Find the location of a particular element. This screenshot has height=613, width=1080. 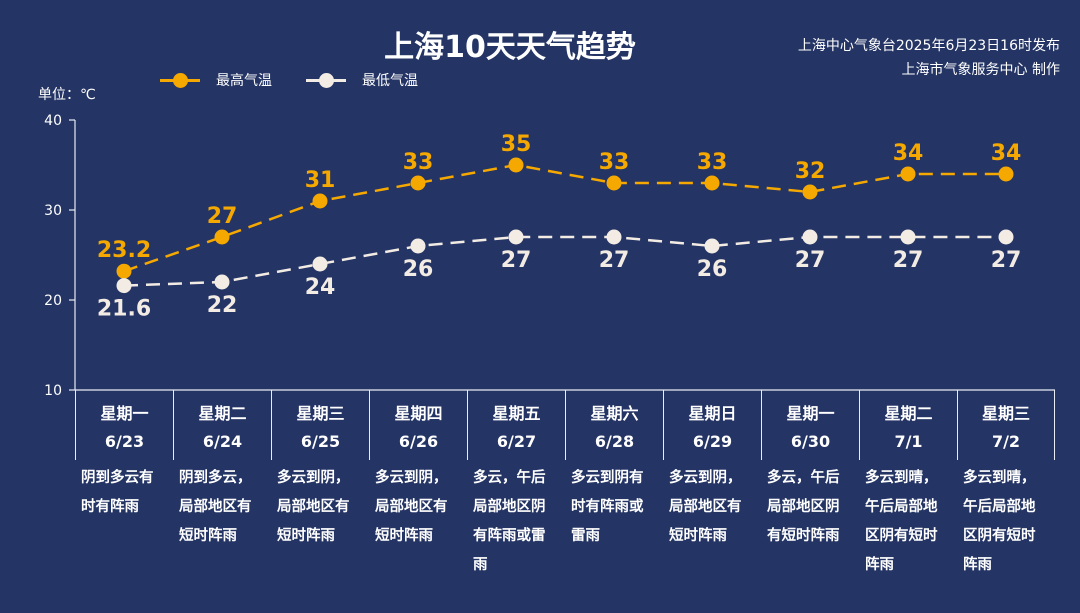

high-temp-line is located at coordinates (564, 218).